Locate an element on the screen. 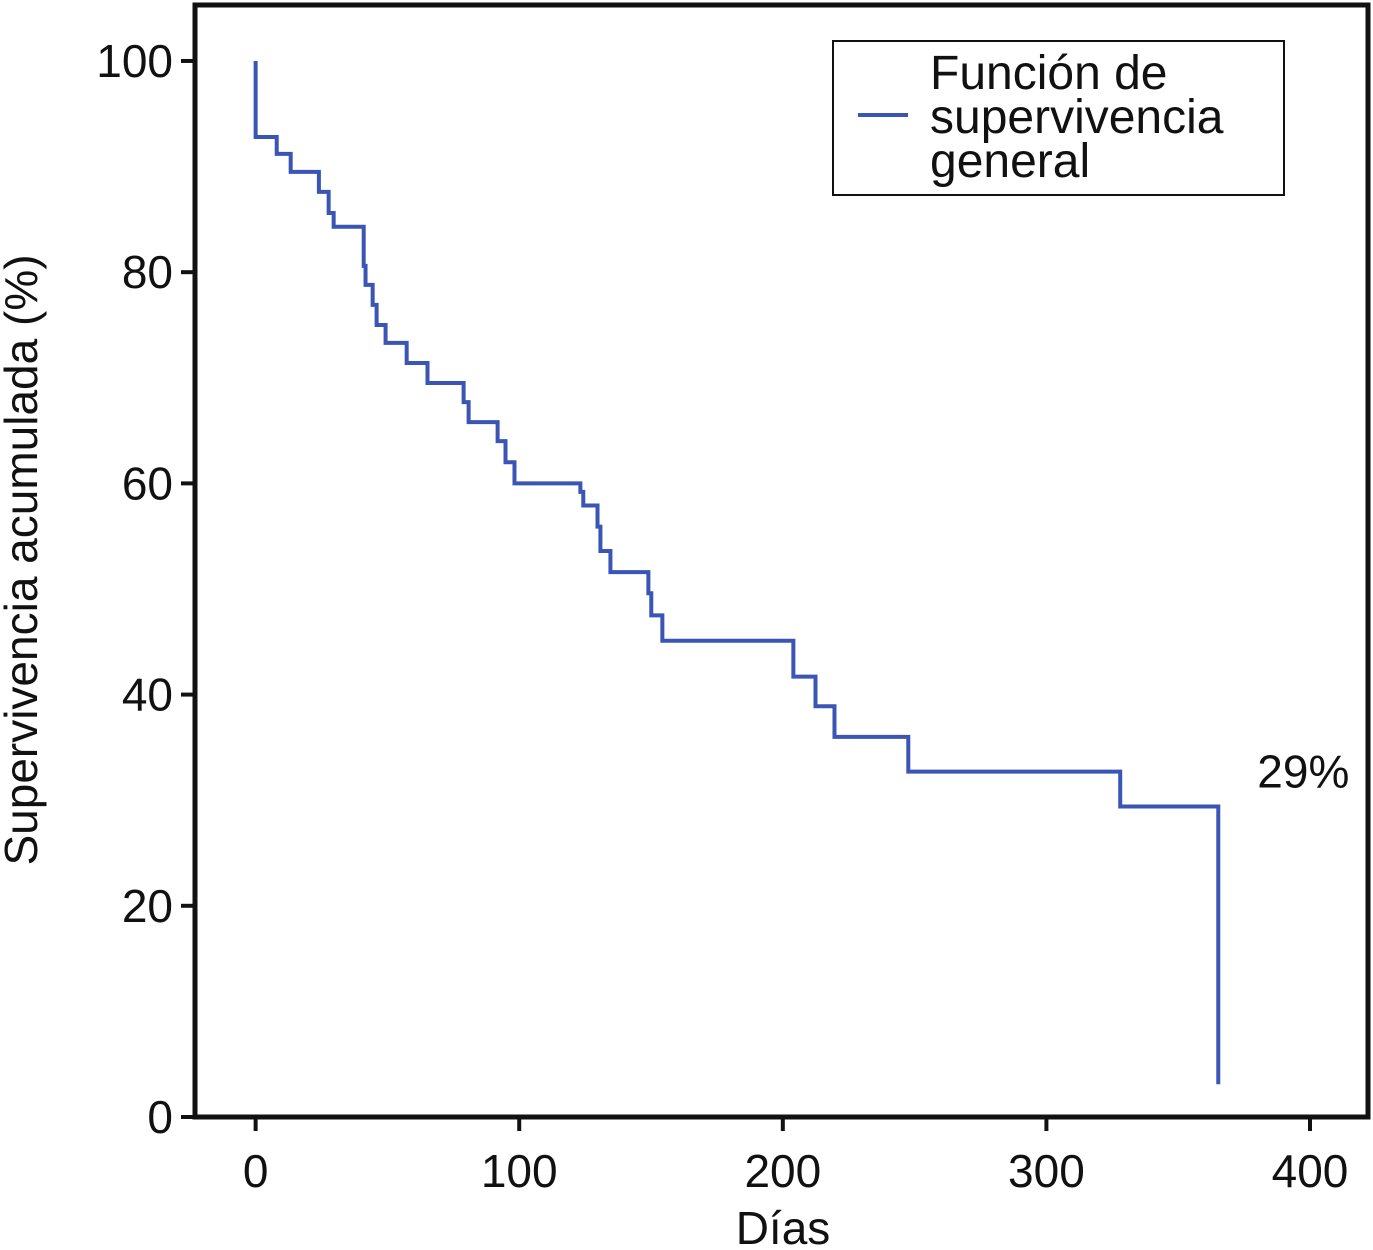 The width and height of the screenshot is (1373, 1250). annotation: 29% is located at coordinates (1303, 772).